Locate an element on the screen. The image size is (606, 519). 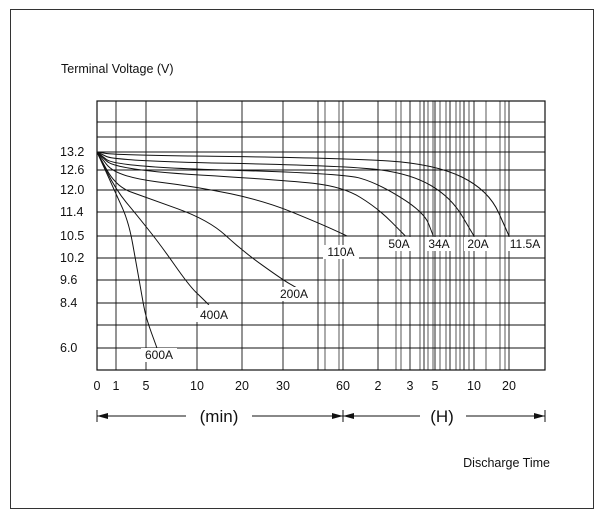
y-tick-label: 12.6 is located at coordinates (72, 170).